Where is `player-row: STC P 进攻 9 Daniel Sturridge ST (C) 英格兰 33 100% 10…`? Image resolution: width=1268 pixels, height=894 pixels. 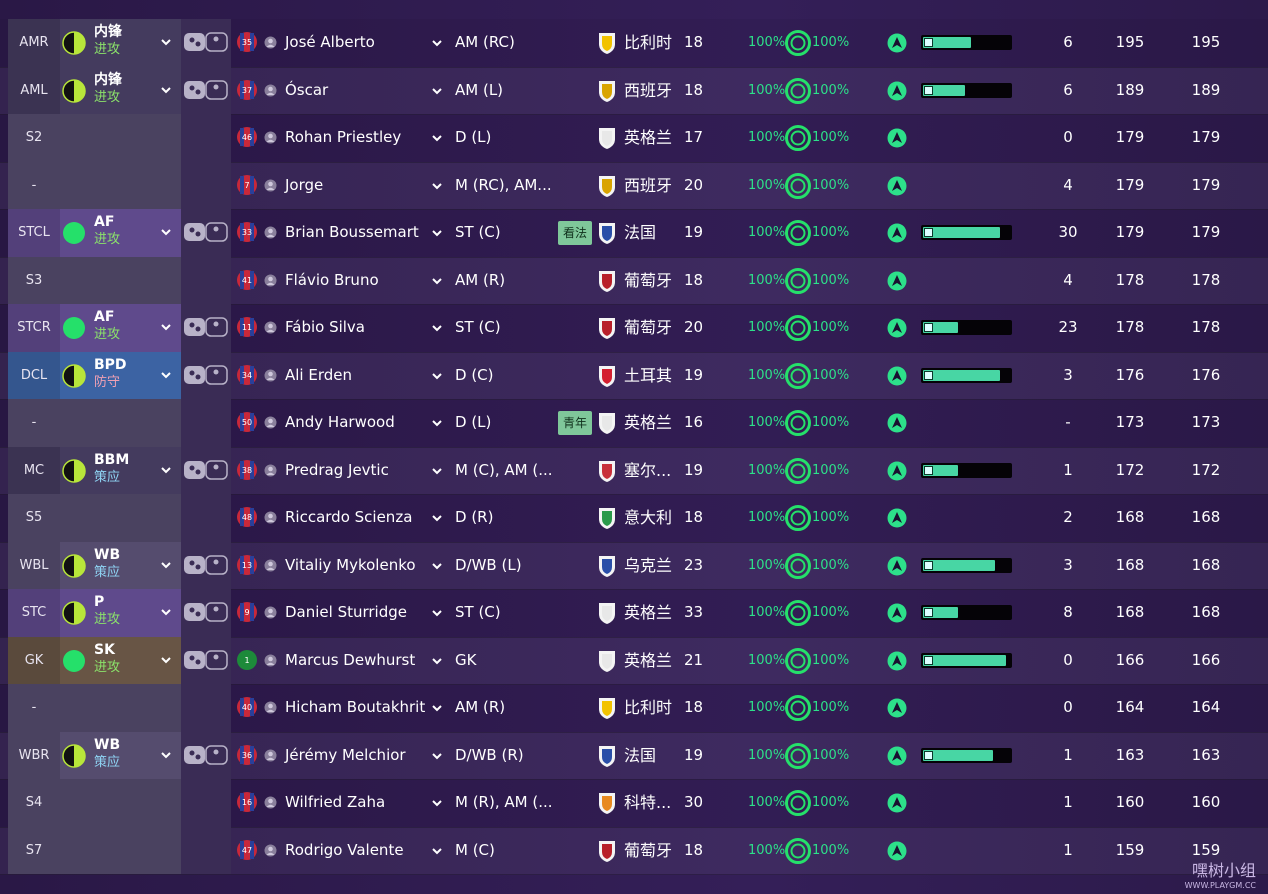
player-row: STC P 进攻 9 Daniel Sturridge ST (C) 英格兰 33 100% 10… is located at coordinates (634, 613).